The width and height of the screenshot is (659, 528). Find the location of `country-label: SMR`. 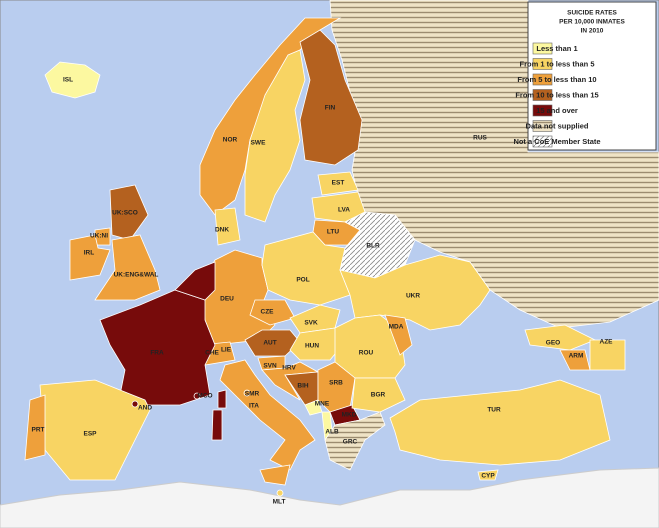

country-label: SMR is located at coordinates (252, 394).